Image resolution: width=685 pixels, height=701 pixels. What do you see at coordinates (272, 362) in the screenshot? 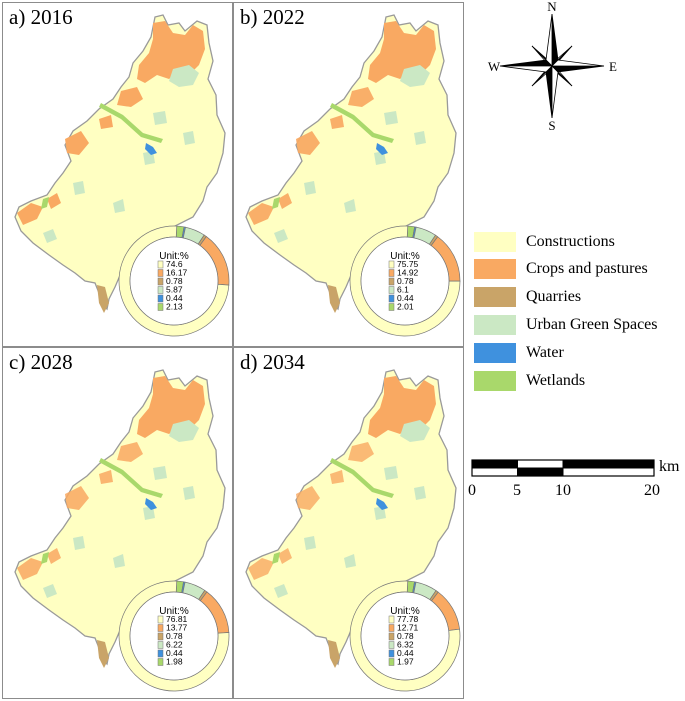
I see `panel-title: d) 2034` at bounding box center [272, 362].